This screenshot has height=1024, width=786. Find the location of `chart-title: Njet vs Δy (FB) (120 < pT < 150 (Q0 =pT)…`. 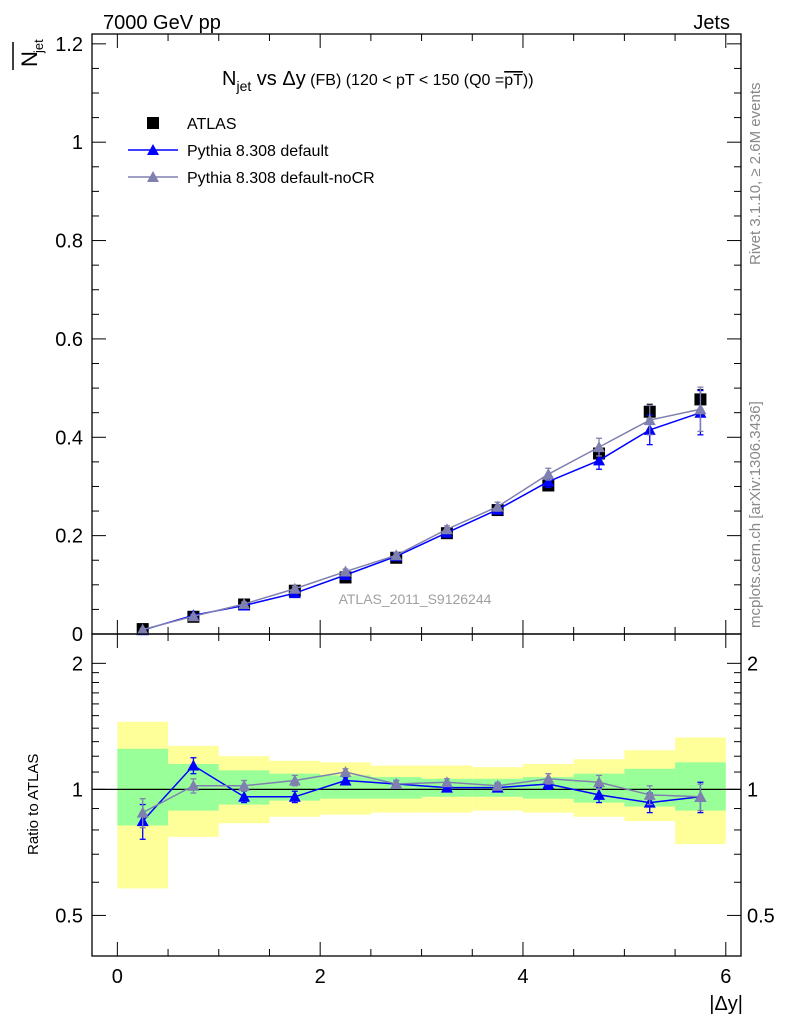

chart-title: Njet vs Δy (FB) (120 < pT < 150 (Q0 =pT)… is located at coordinates (378, 81).